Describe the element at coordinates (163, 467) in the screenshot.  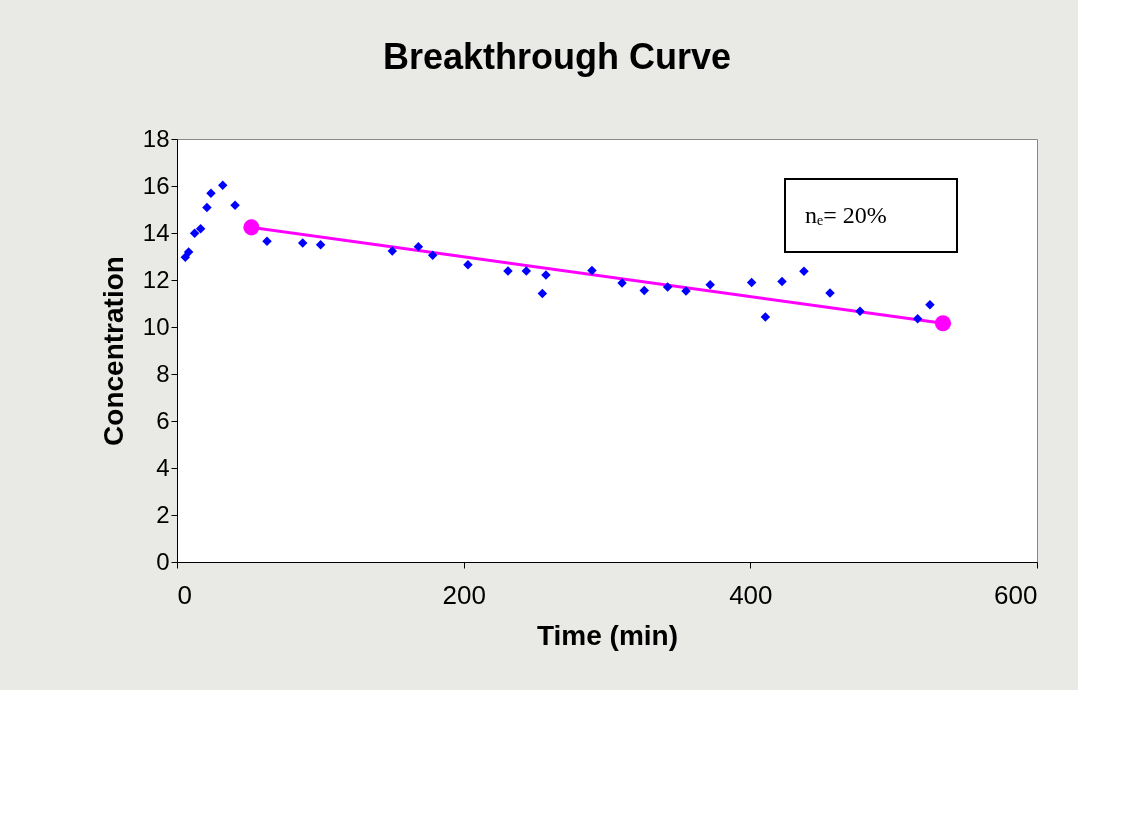
I see `y-tick-label: 4` at that location.